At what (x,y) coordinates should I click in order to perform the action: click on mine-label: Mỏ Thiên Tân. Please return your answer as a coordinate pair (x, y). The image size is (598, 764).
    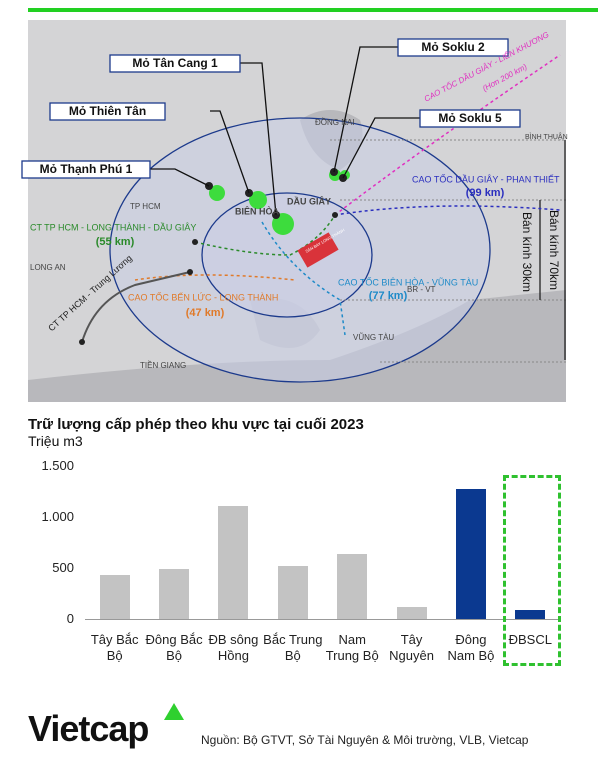
    Looking at the image, I should click on (107, 111).